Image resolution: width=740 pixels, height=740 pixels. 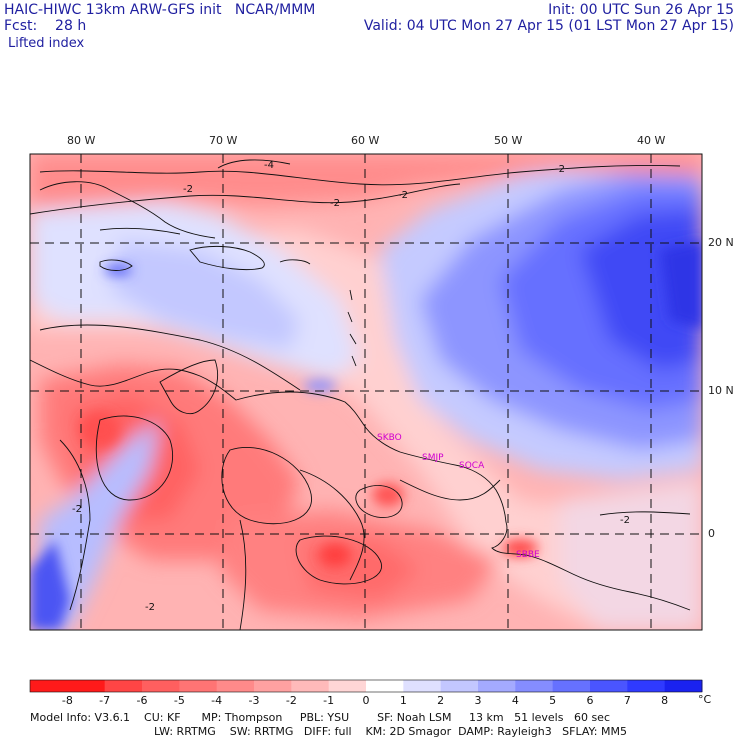 I want to click on station-label: SOCA, so click(x=472, y=466).